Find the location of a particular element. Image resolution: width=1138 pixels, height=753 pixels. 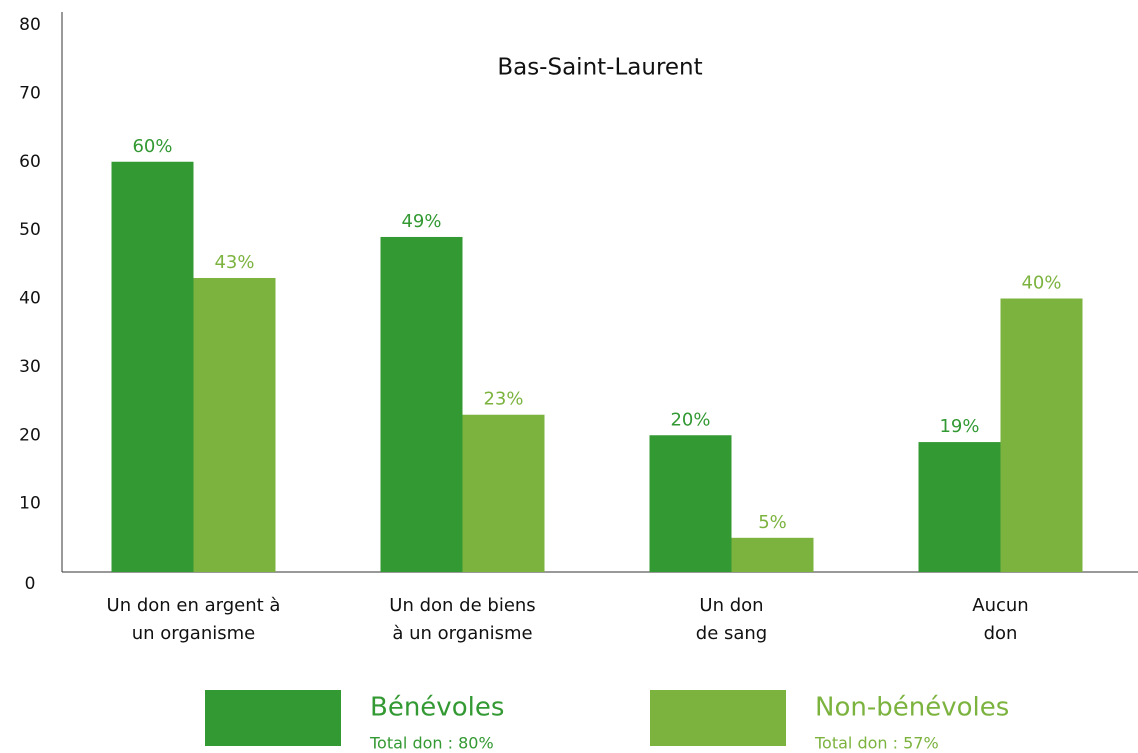

value-label: 40% is located at coordinates (1041, 283).